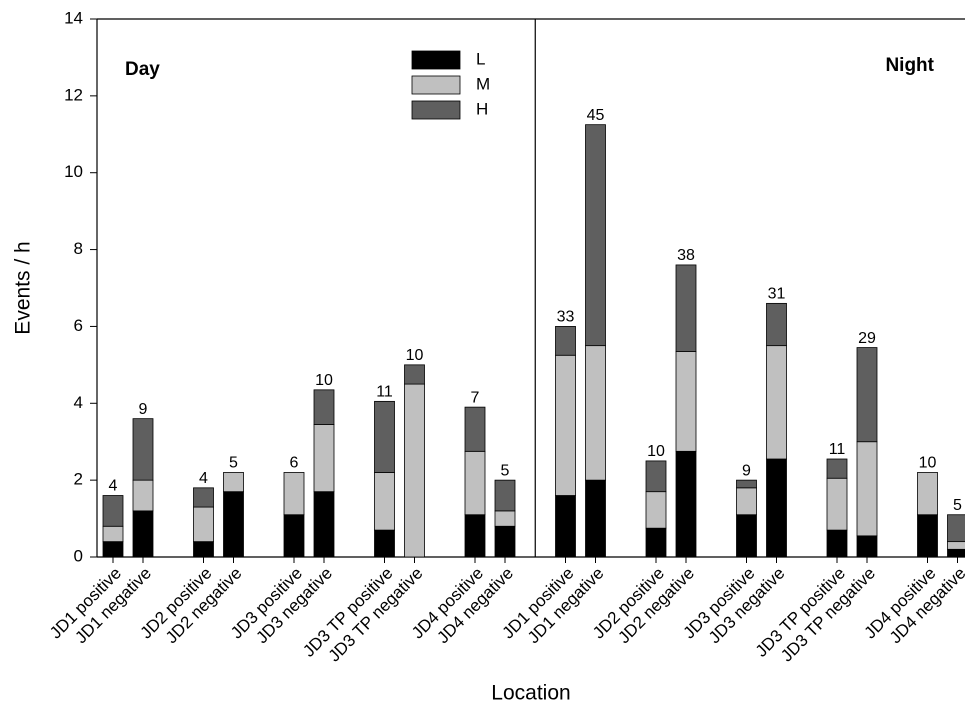 The width and height of the screenshot is (965, 709). I want to click on y-tick-label: 6, so click(78, 325).